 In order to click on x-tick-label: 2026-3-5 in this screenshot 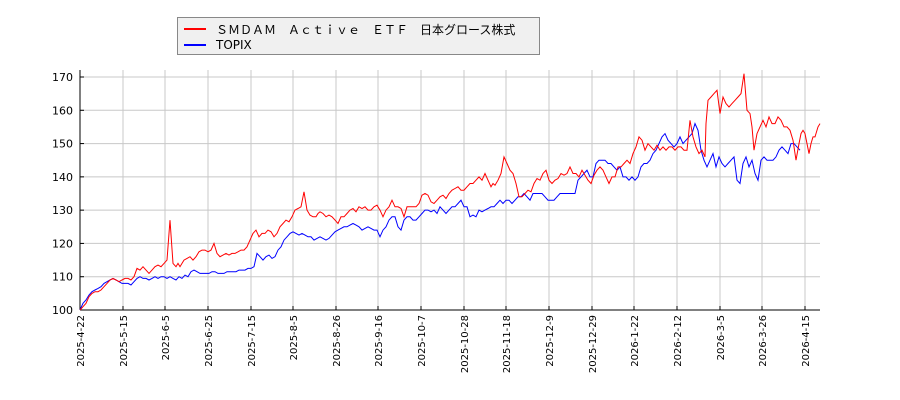, I will do `click(721, 337)`.